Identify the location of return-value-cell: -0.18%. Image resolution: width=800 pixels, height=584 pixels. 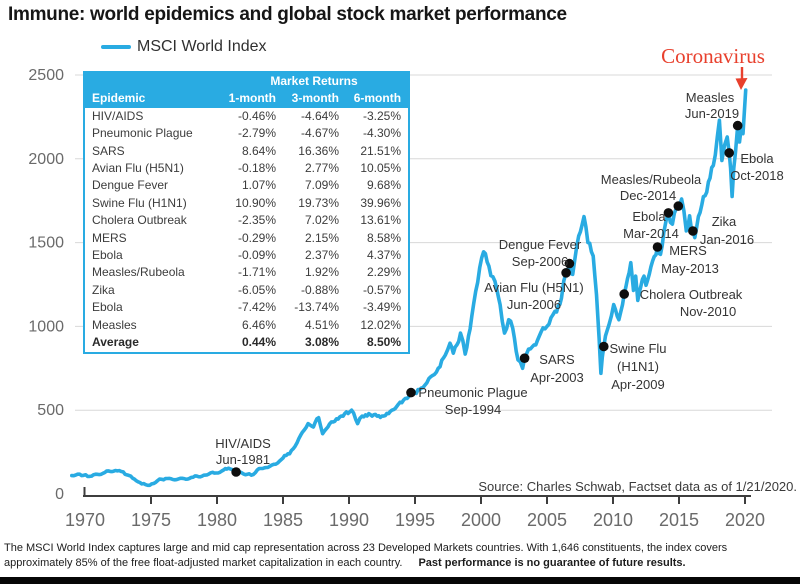
(256, 168).